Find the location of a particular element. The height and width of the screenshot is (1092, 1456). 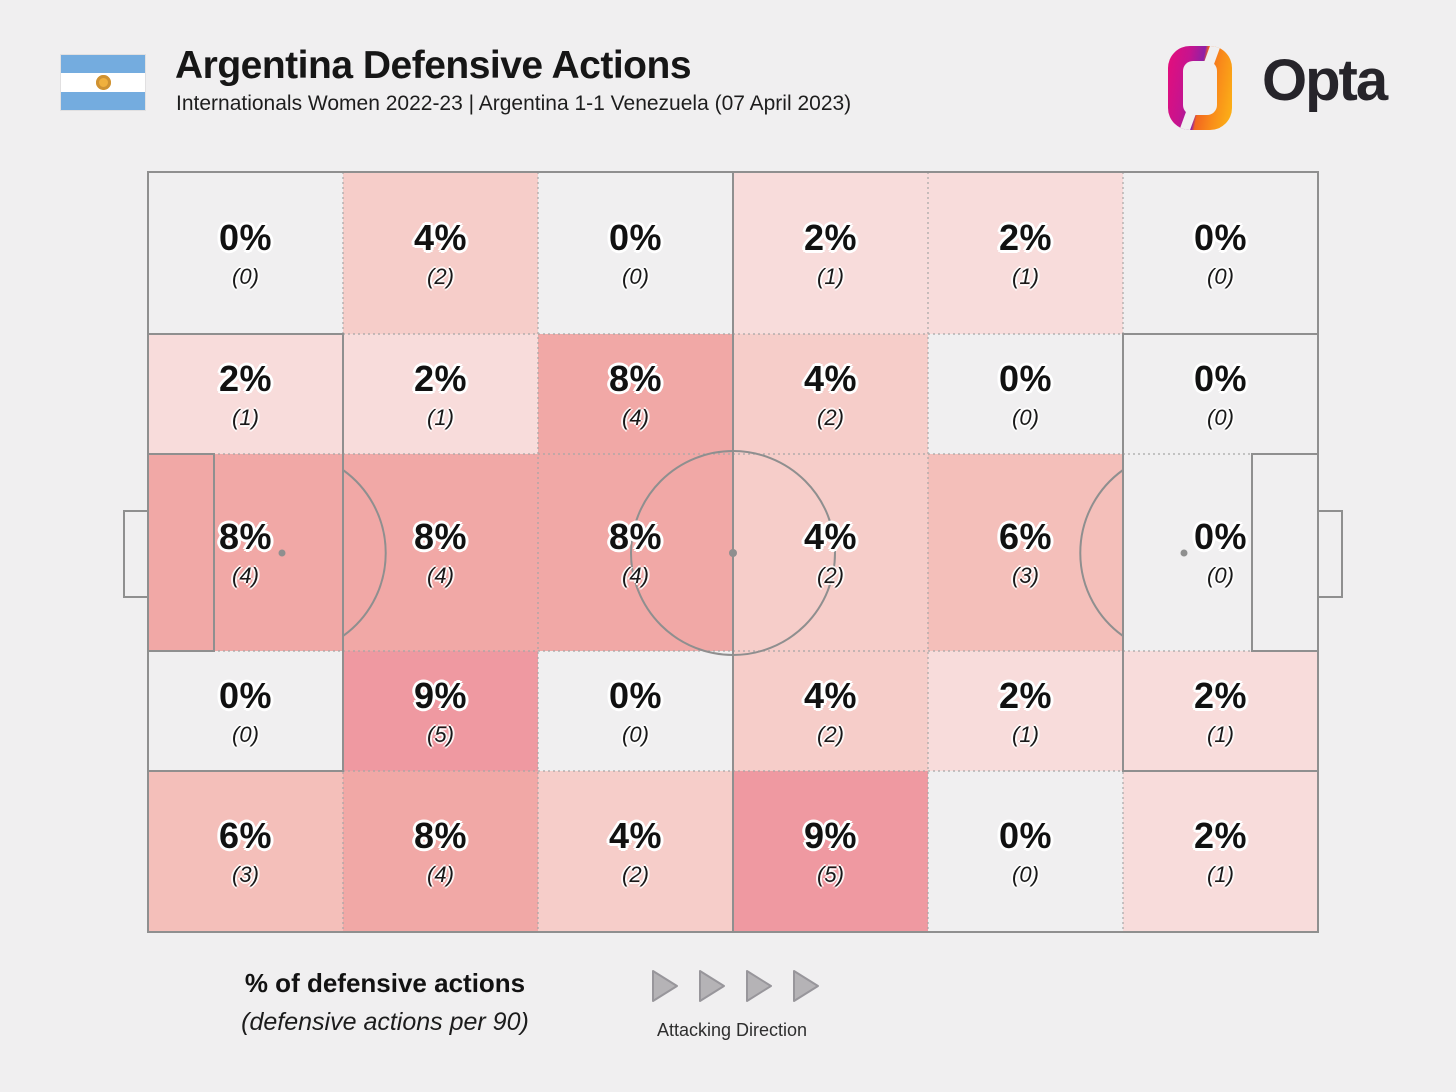

flag-stripe-bottom is located at coordinates (103, 100).